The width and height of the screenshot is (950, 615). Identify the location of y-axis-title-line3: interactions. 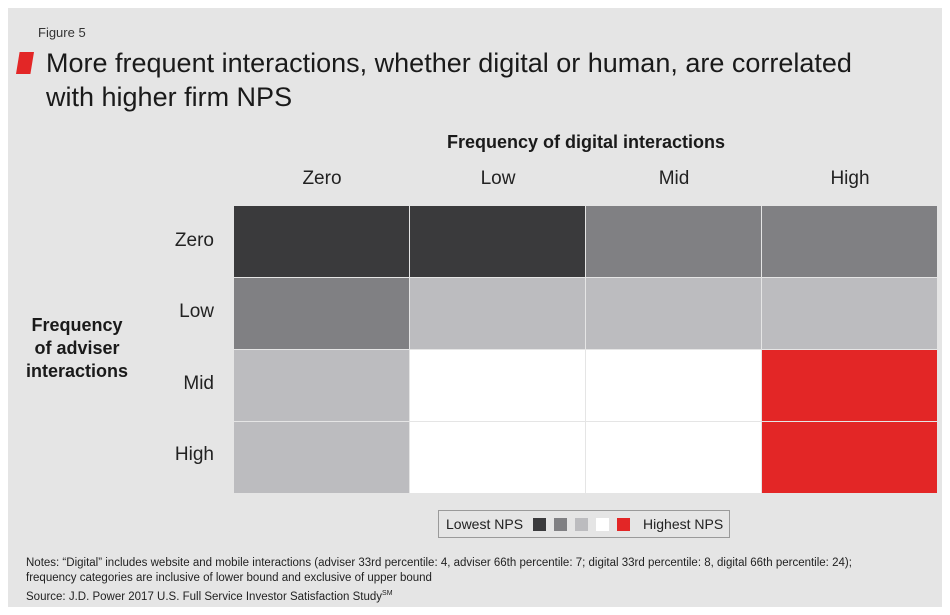
(77, 371).